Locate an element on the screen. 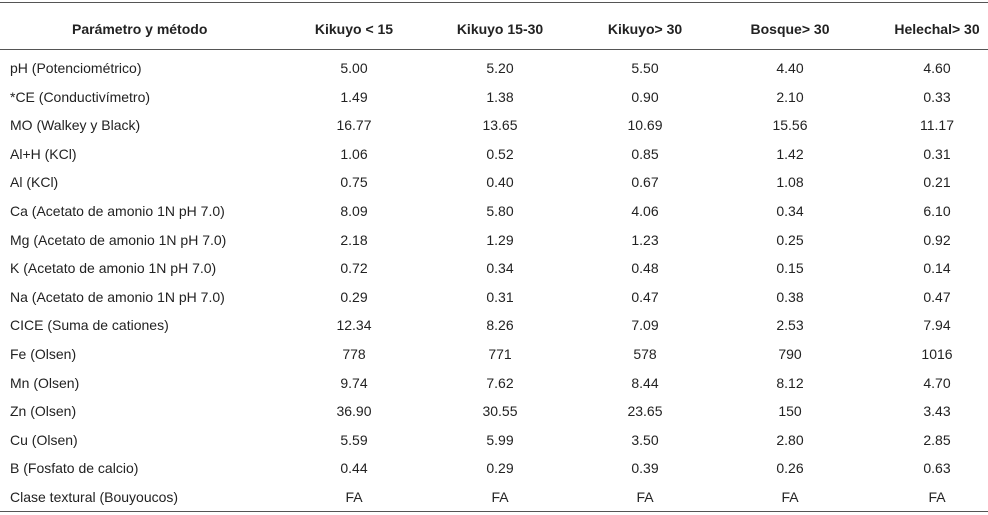 The image size is (988, 515). row-label: Clase textural (Bouyoucos) is located at coordinates (94, 497).